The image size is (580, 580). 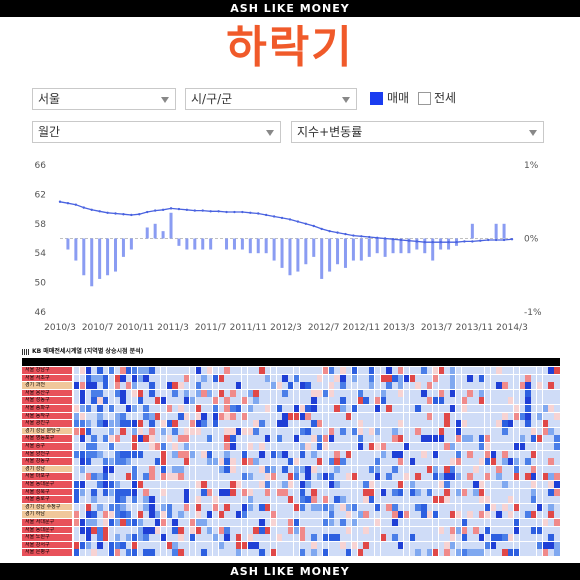 I want to click on region-select: 서울, so click(x=104, y=99).